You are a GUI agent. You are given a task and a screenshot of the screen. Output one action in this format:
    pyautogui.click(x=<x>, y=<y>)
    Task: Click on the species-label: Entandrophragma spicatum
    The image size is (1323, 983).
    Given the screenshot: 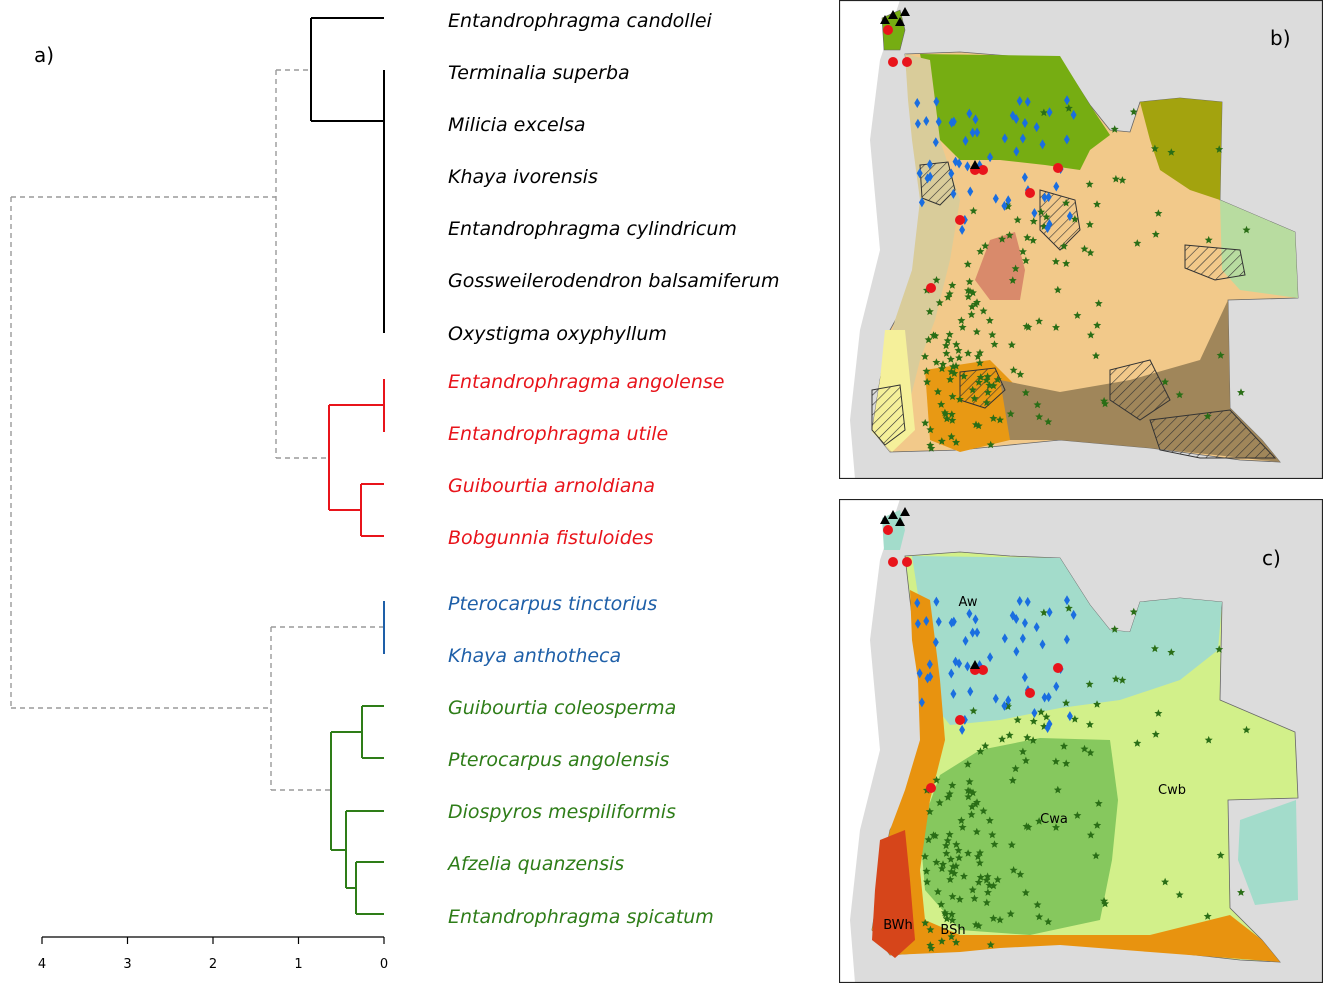 What is the action you would take?
    pyautogui.click(x=581, y=917)
    